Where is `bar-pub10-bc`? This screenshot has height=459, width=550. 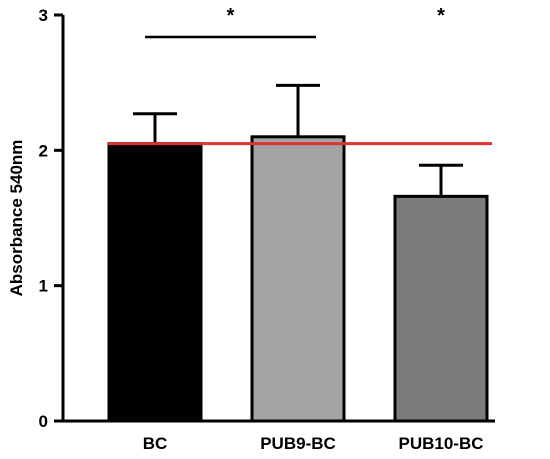 bar-pub10-bc is located at coordinates (441, 308).